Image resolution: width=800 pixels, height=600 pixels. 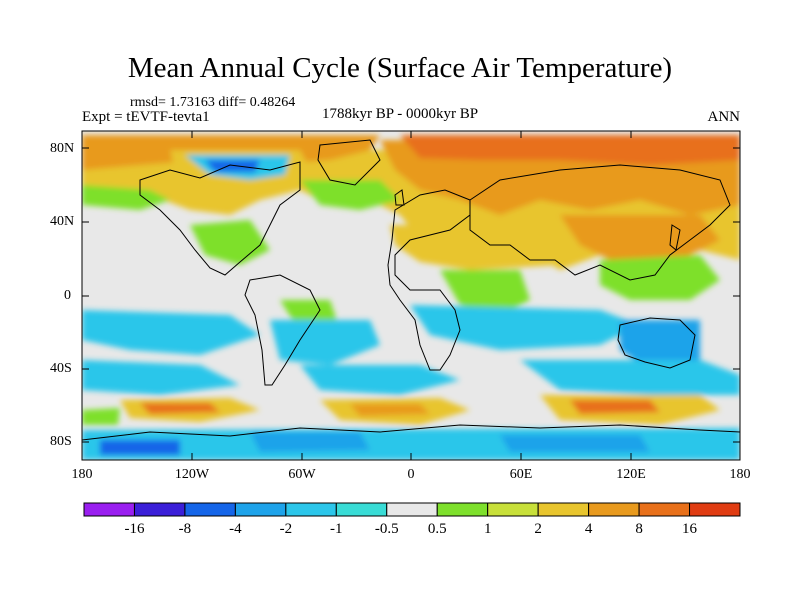 What do you see at coordinates (570, 150) in the screenshot?
I see `warm-arctic` at bounding box center [570, 150].